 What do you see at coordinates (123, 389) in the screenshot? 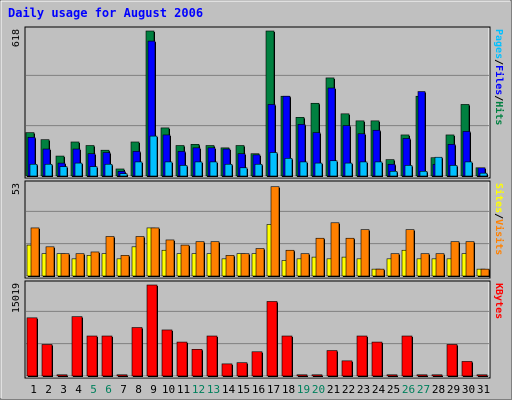
I see `x-tick-label-7: 7` at bounding box center [123, 389].